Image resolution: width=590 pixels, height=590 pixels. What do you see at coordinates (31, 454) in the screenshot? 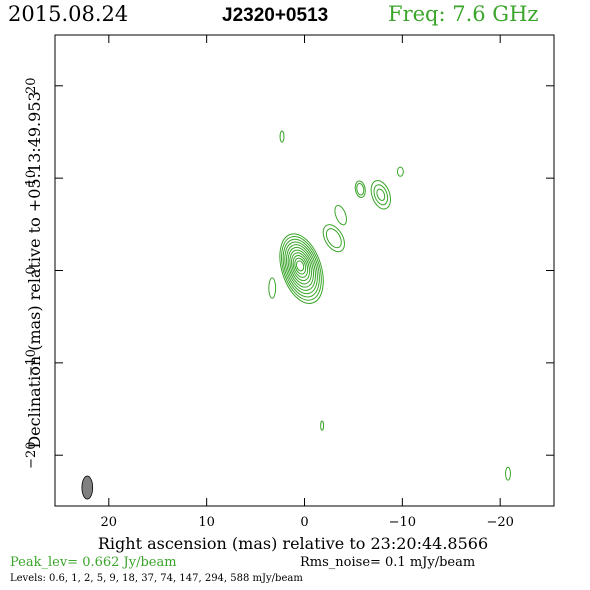
I see `y-tick-label: −20` at bounding box center [31, 454].